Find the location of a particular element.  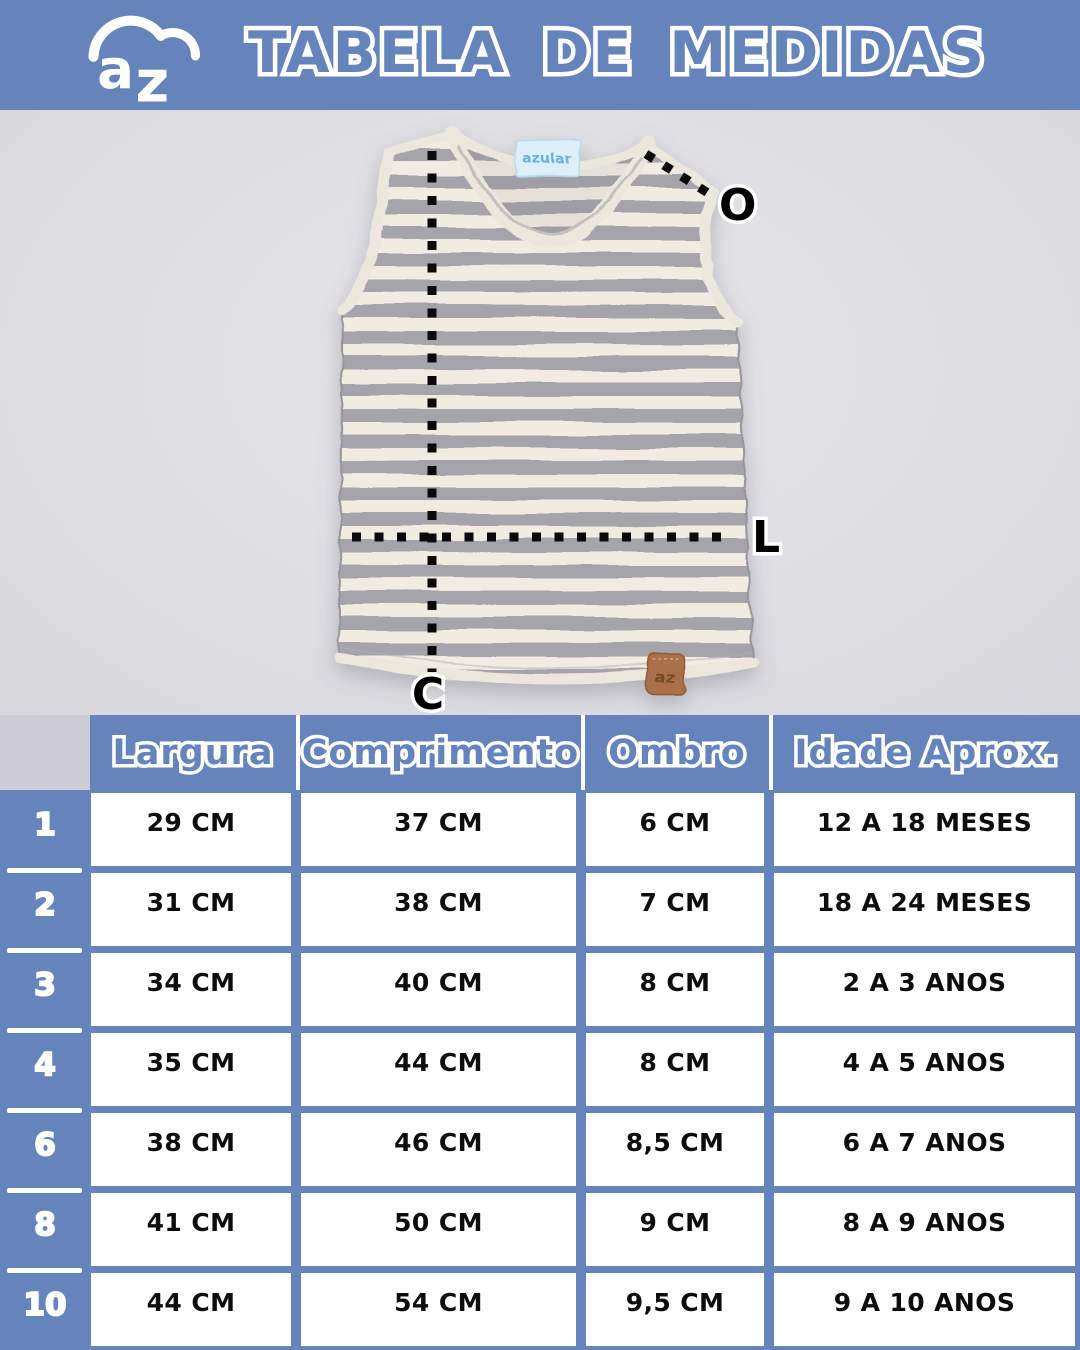

column-header-ombro: Ombro is located at coordinates (675, 752).